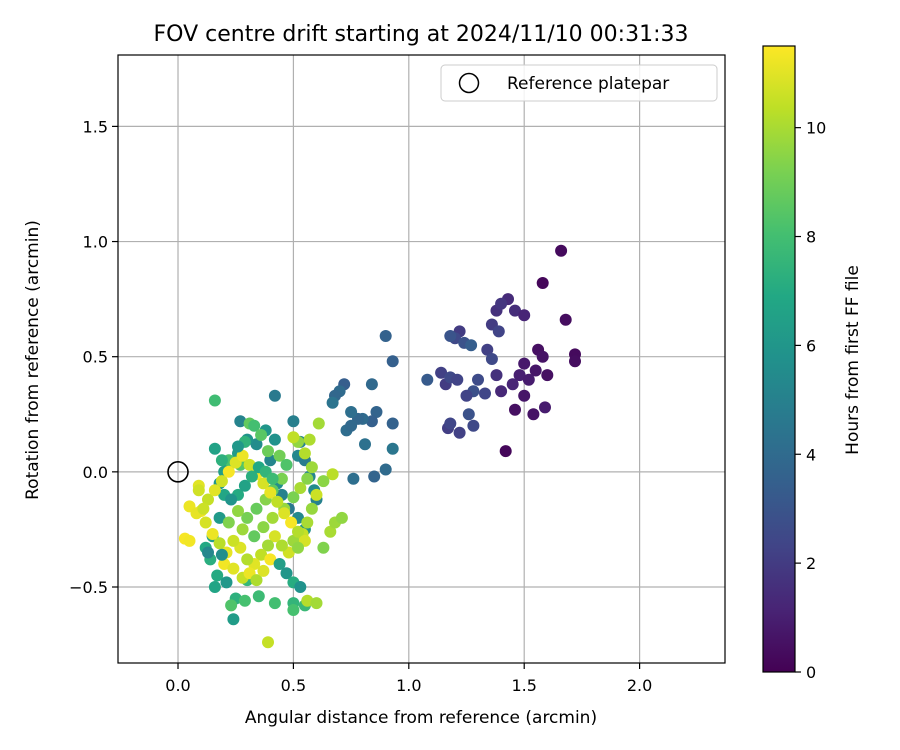  What do you see at coordinates (811, 563) in the screenshot?
I see `colorbar-tick-label: 2` at bounding box center [811, 563].